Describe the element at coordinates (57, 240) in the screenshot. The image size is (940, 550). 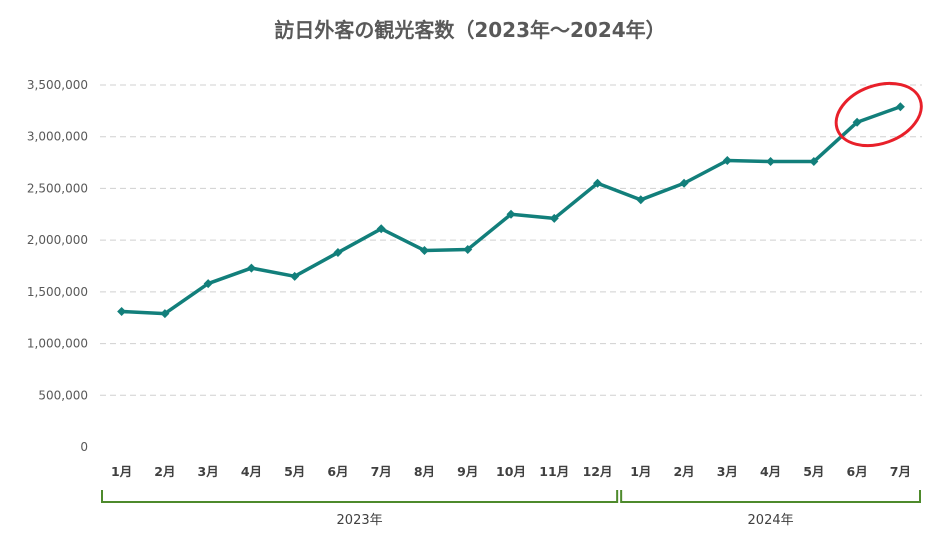
I see `y-tick-label: 2,000,000` at that location.